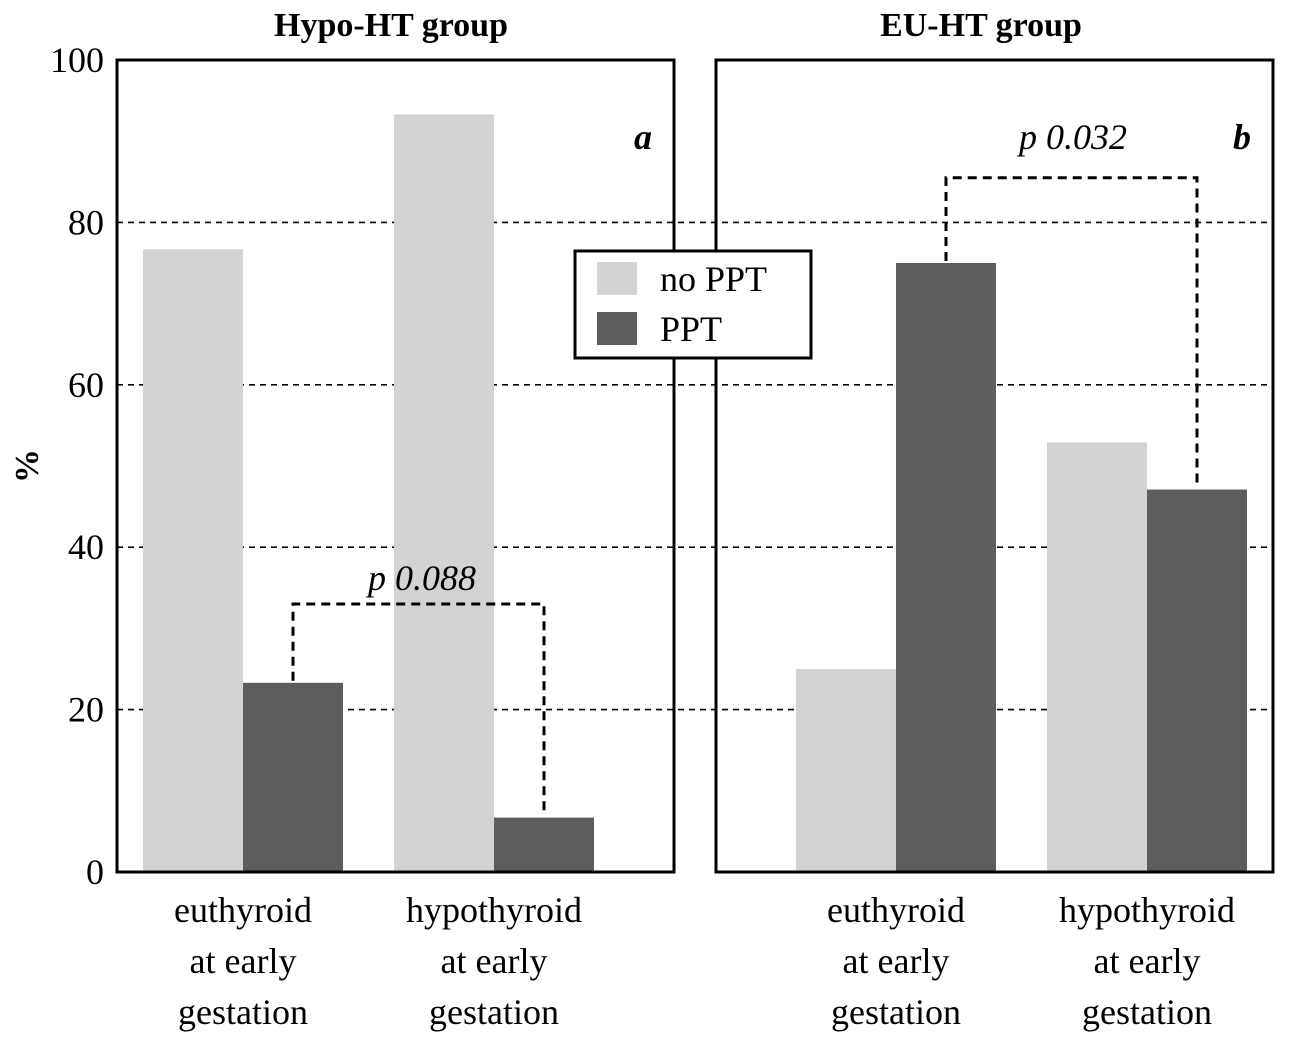 The width and height of the screenshot is (1300, 1040). Describe the element at coordinates (95, 872) in the screenshot. I see `y-tick-label: 0` at that location.